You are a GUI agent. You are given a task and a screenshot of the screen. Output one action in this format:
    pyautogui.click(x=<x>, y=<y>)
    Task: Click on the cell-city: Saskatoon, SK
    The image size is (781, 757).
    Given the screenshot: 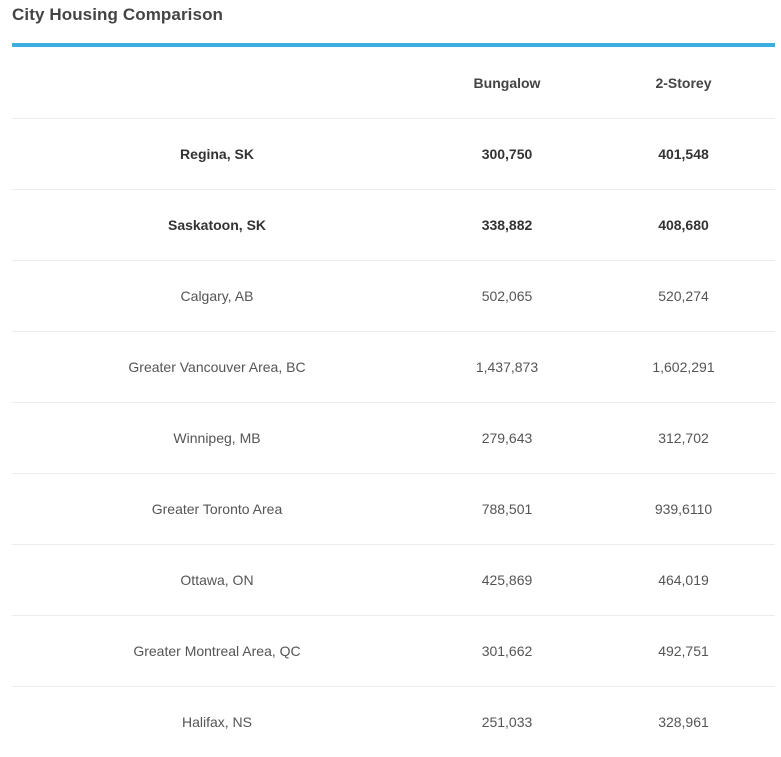 What is the action you would take?
    pyautogui.click(x=217, y=225)
    